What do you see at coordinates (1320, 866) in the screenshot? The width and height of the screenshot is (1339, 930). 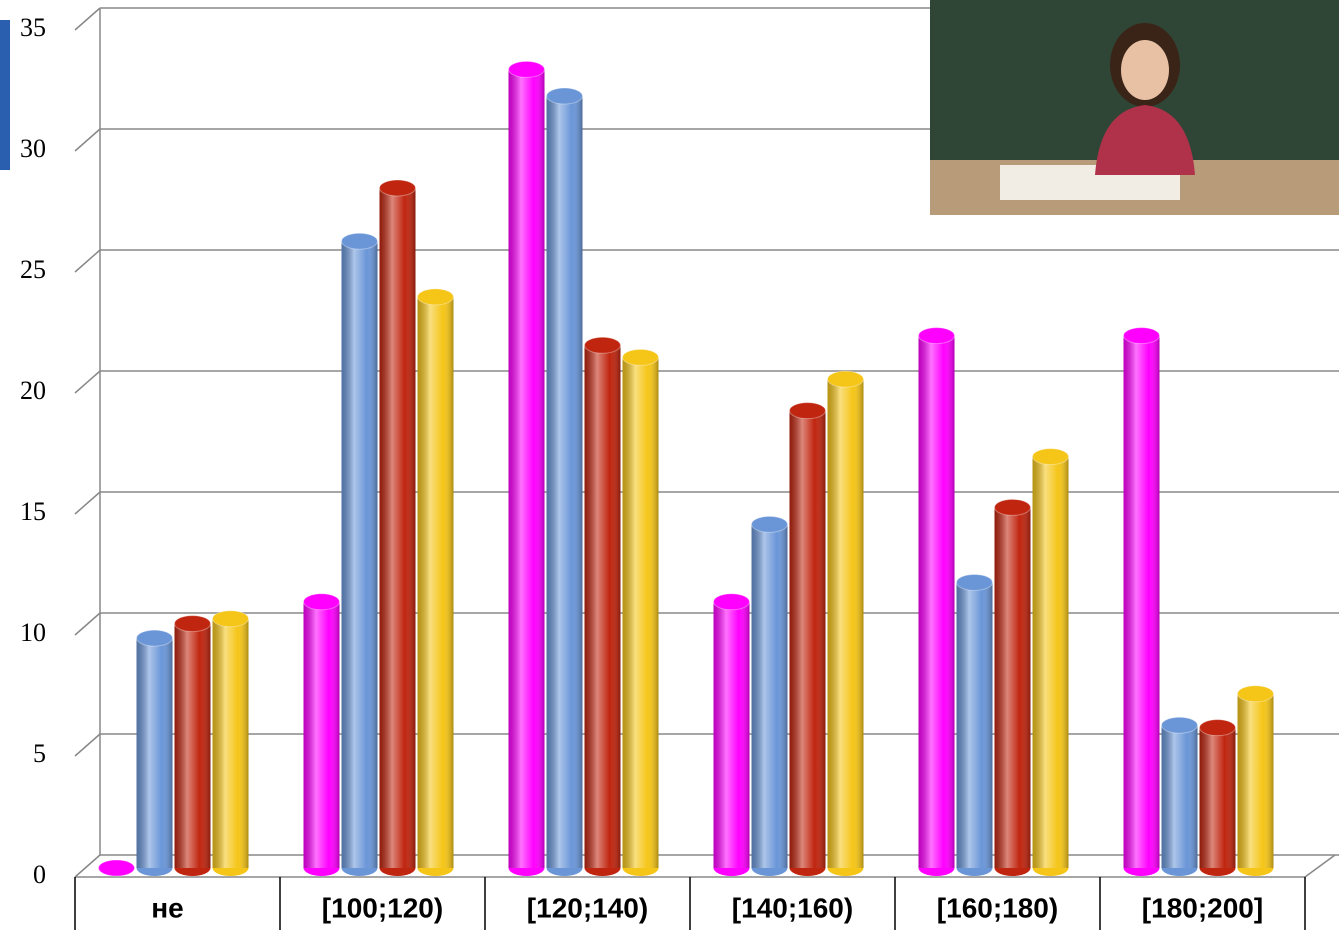 I see `floor-edge` at bounding box center [1320, 866].